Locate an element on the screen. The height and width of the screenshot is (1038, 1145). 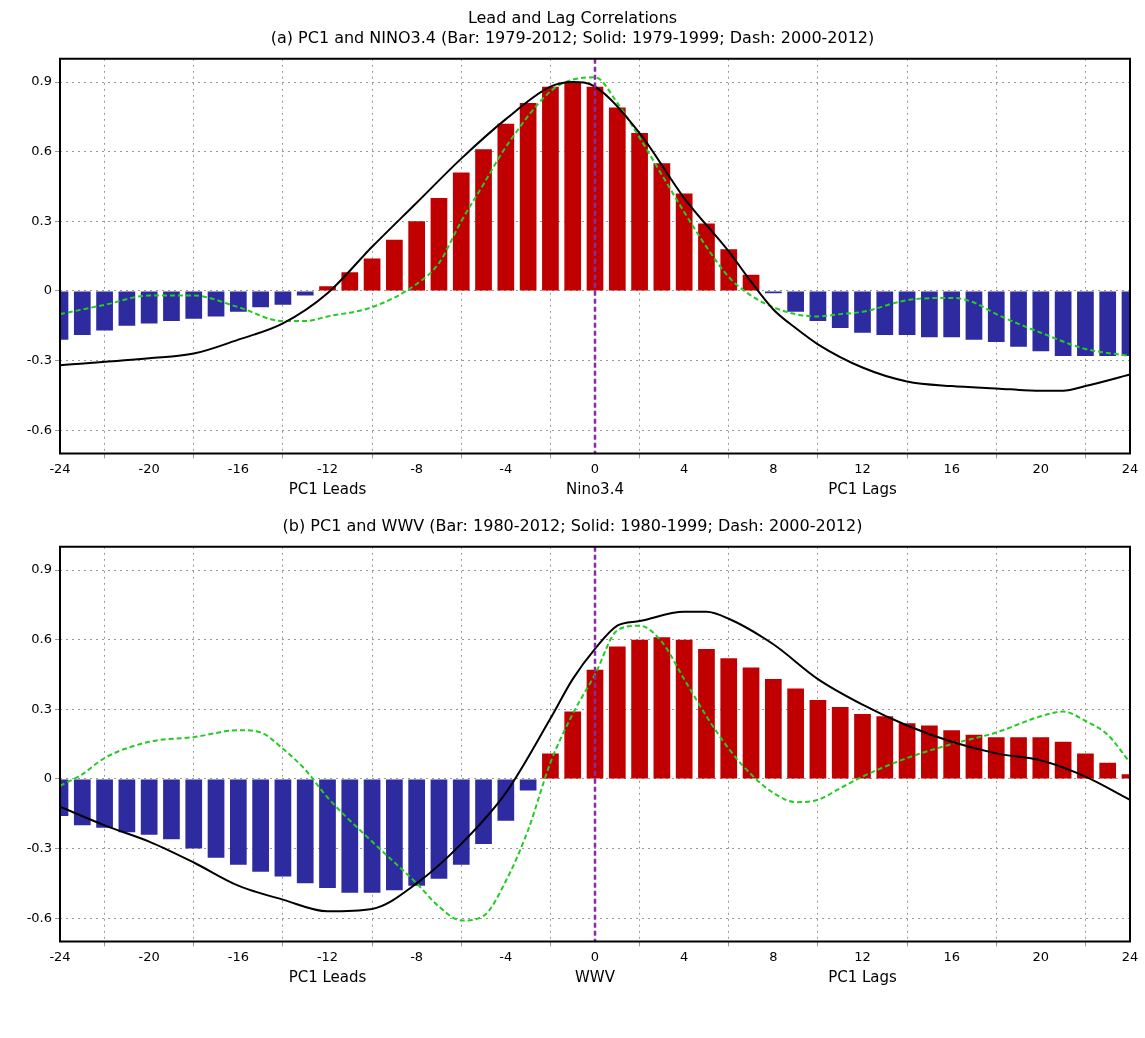
x-tick-label: -16 is located at coordinates (238, 956).